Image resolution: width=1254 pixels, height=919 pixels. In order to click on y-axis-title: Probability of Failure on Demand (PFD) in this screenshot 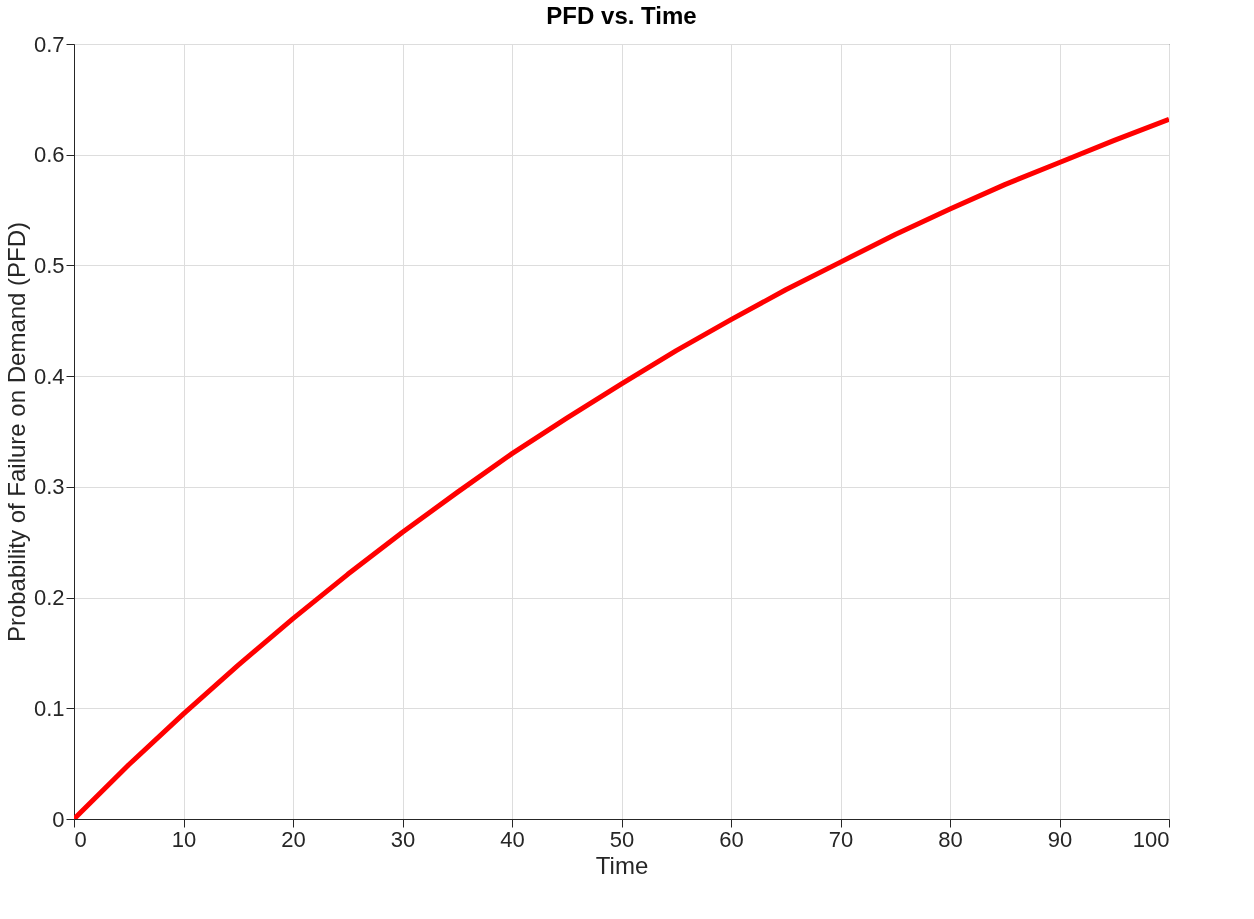, I will do `click(16, 432)`.